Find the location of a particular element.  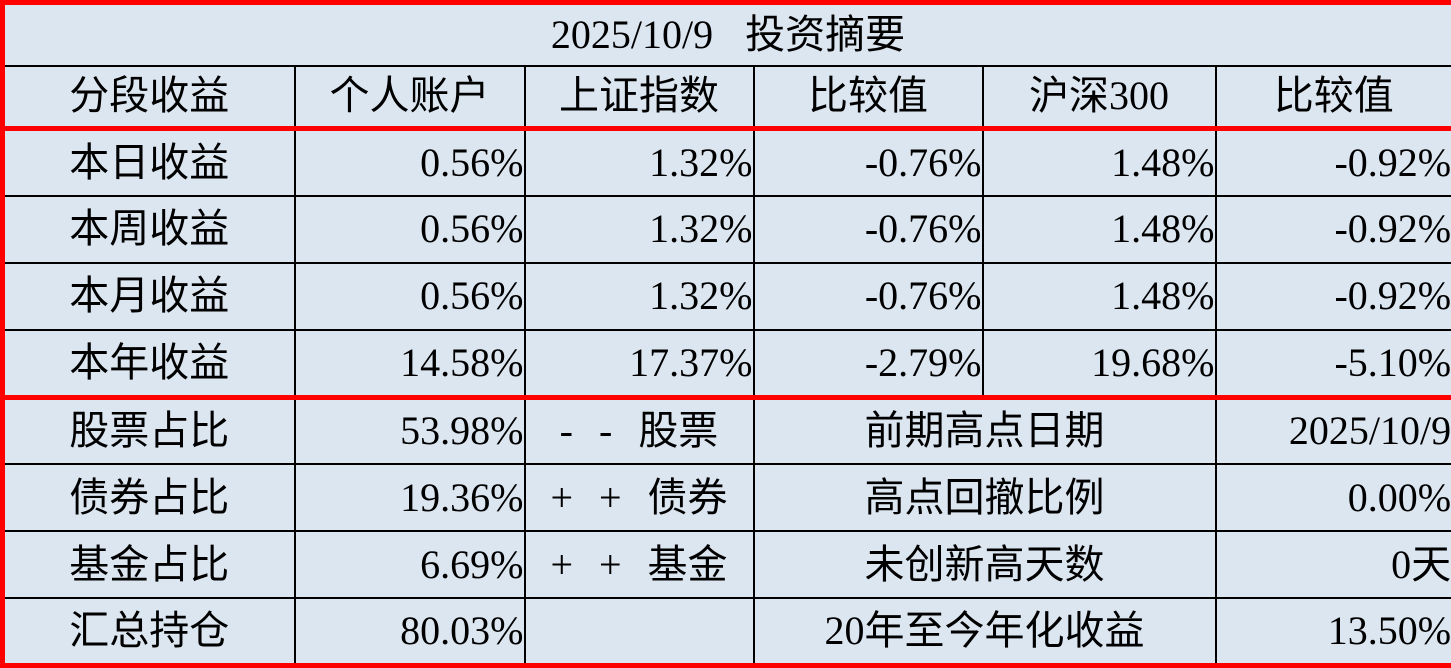

sse-index-value: 17.37% is located at coordinates (639, 364).